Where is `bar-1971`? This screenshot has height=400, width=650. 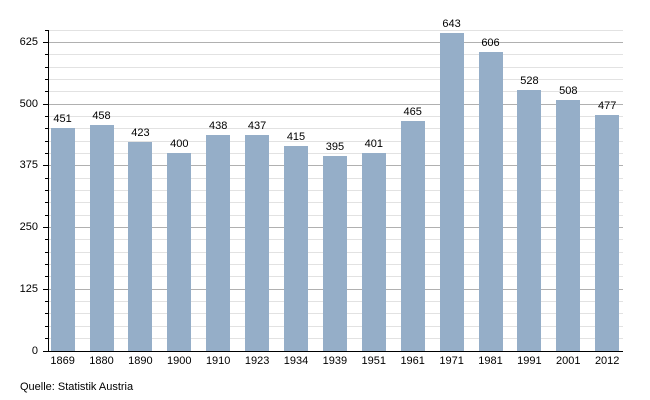 bar-1971 is located at coordinates (451, 192).